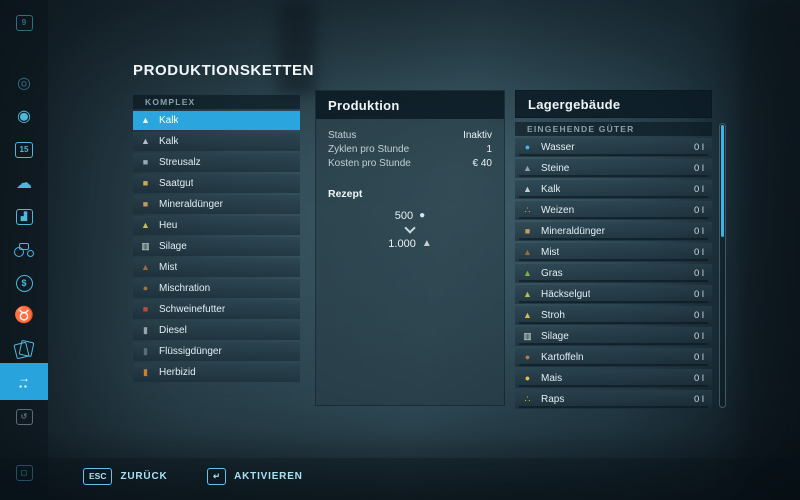 The height and width of the screenshot is (500, 800). Describe the element at coordinates (24, 381) in the screenshot. I see `sidebar-item-production-chains: → ▪▪` at that location.